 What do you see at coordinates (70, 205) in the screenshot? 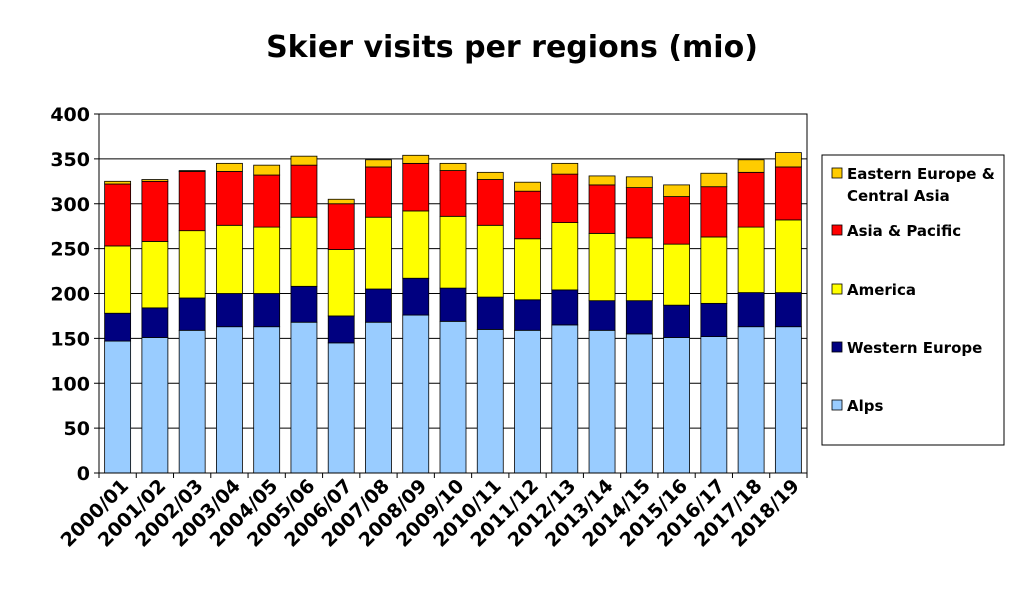
I see `y-tick-label: 300` at bounding box center [70, 205].